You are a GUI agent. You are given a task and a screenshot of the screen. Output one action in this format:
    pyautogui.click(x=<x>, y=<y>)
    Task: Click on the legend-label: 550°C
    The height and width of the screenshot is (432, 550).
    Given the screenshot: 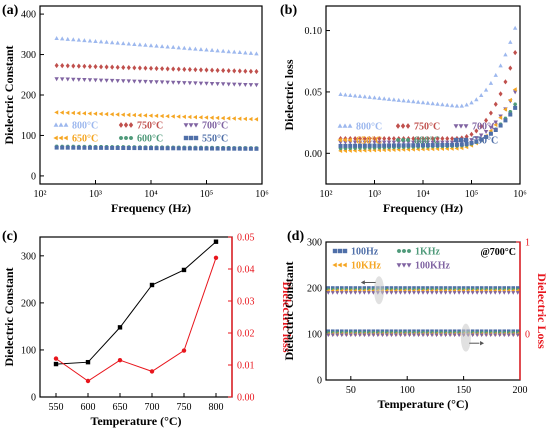 What is the action you would take?
    pyautogui.click(x=485, y=141)
    